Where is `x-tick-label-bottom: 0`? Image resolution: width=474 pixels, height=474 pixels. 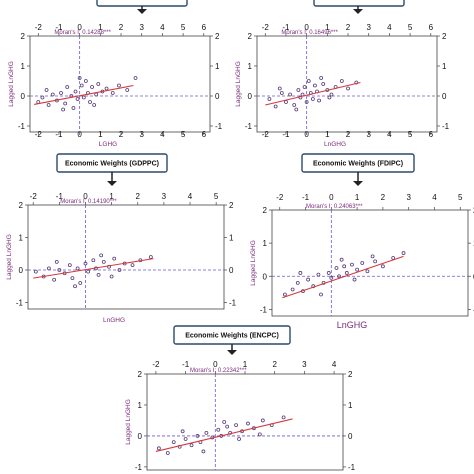 x-tick-label-bottom: 0 is located at coordinates (306, 134).